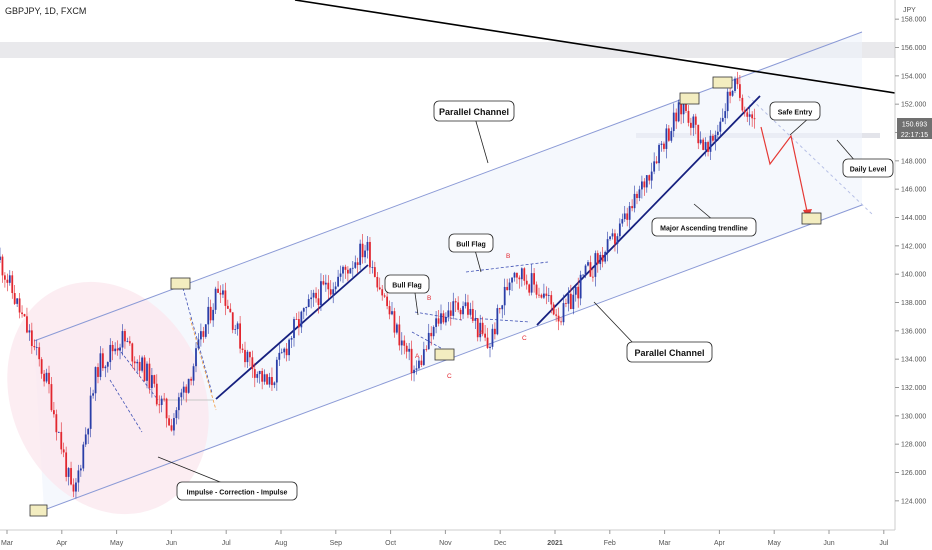 The image size is (932, 550). Describe the element at coordinates (407, 284) in the screenshot. I see `callout-bull-flag-1: Bull Flag` at that location.